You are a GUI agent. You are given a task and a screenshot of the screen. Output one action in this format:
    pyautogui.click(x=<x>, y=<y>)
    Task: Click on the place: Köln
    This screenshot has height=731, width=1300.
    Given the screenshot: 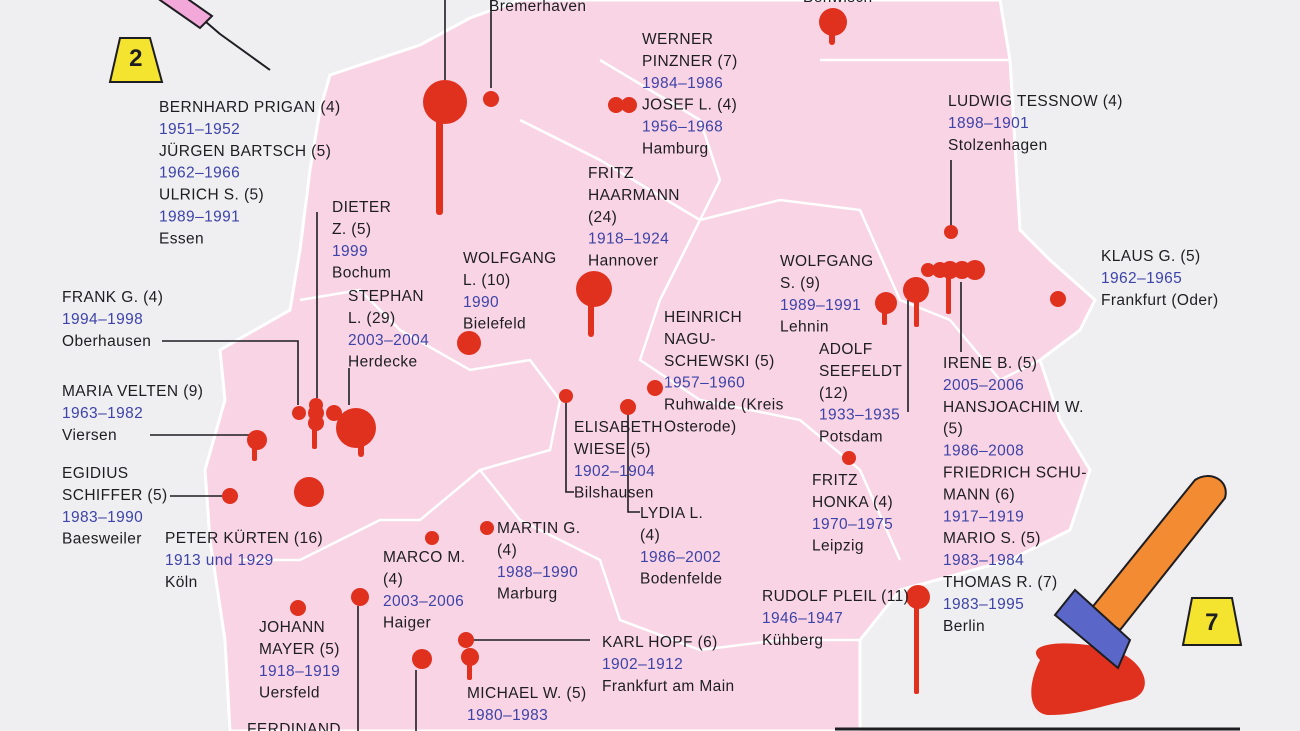 What is the action you would take?
    pyautogui.click(x=181, y=582)
    